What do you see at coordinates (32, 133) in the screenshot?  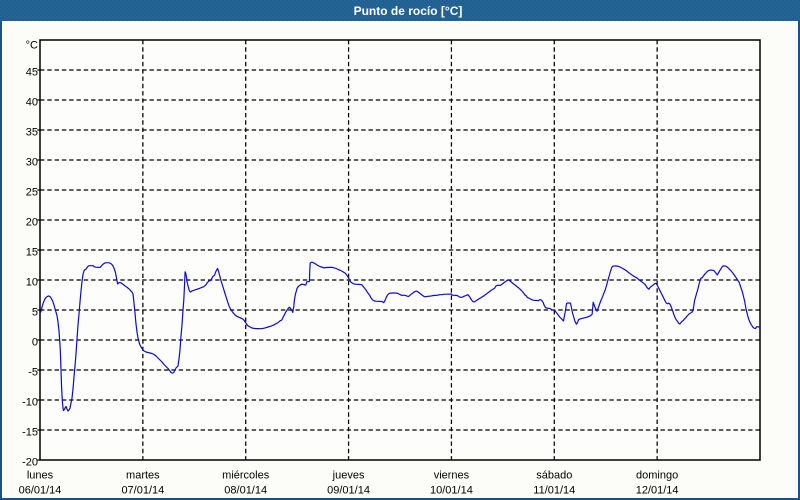 I see `svg-text: 35` at bounding box center [32, 133].